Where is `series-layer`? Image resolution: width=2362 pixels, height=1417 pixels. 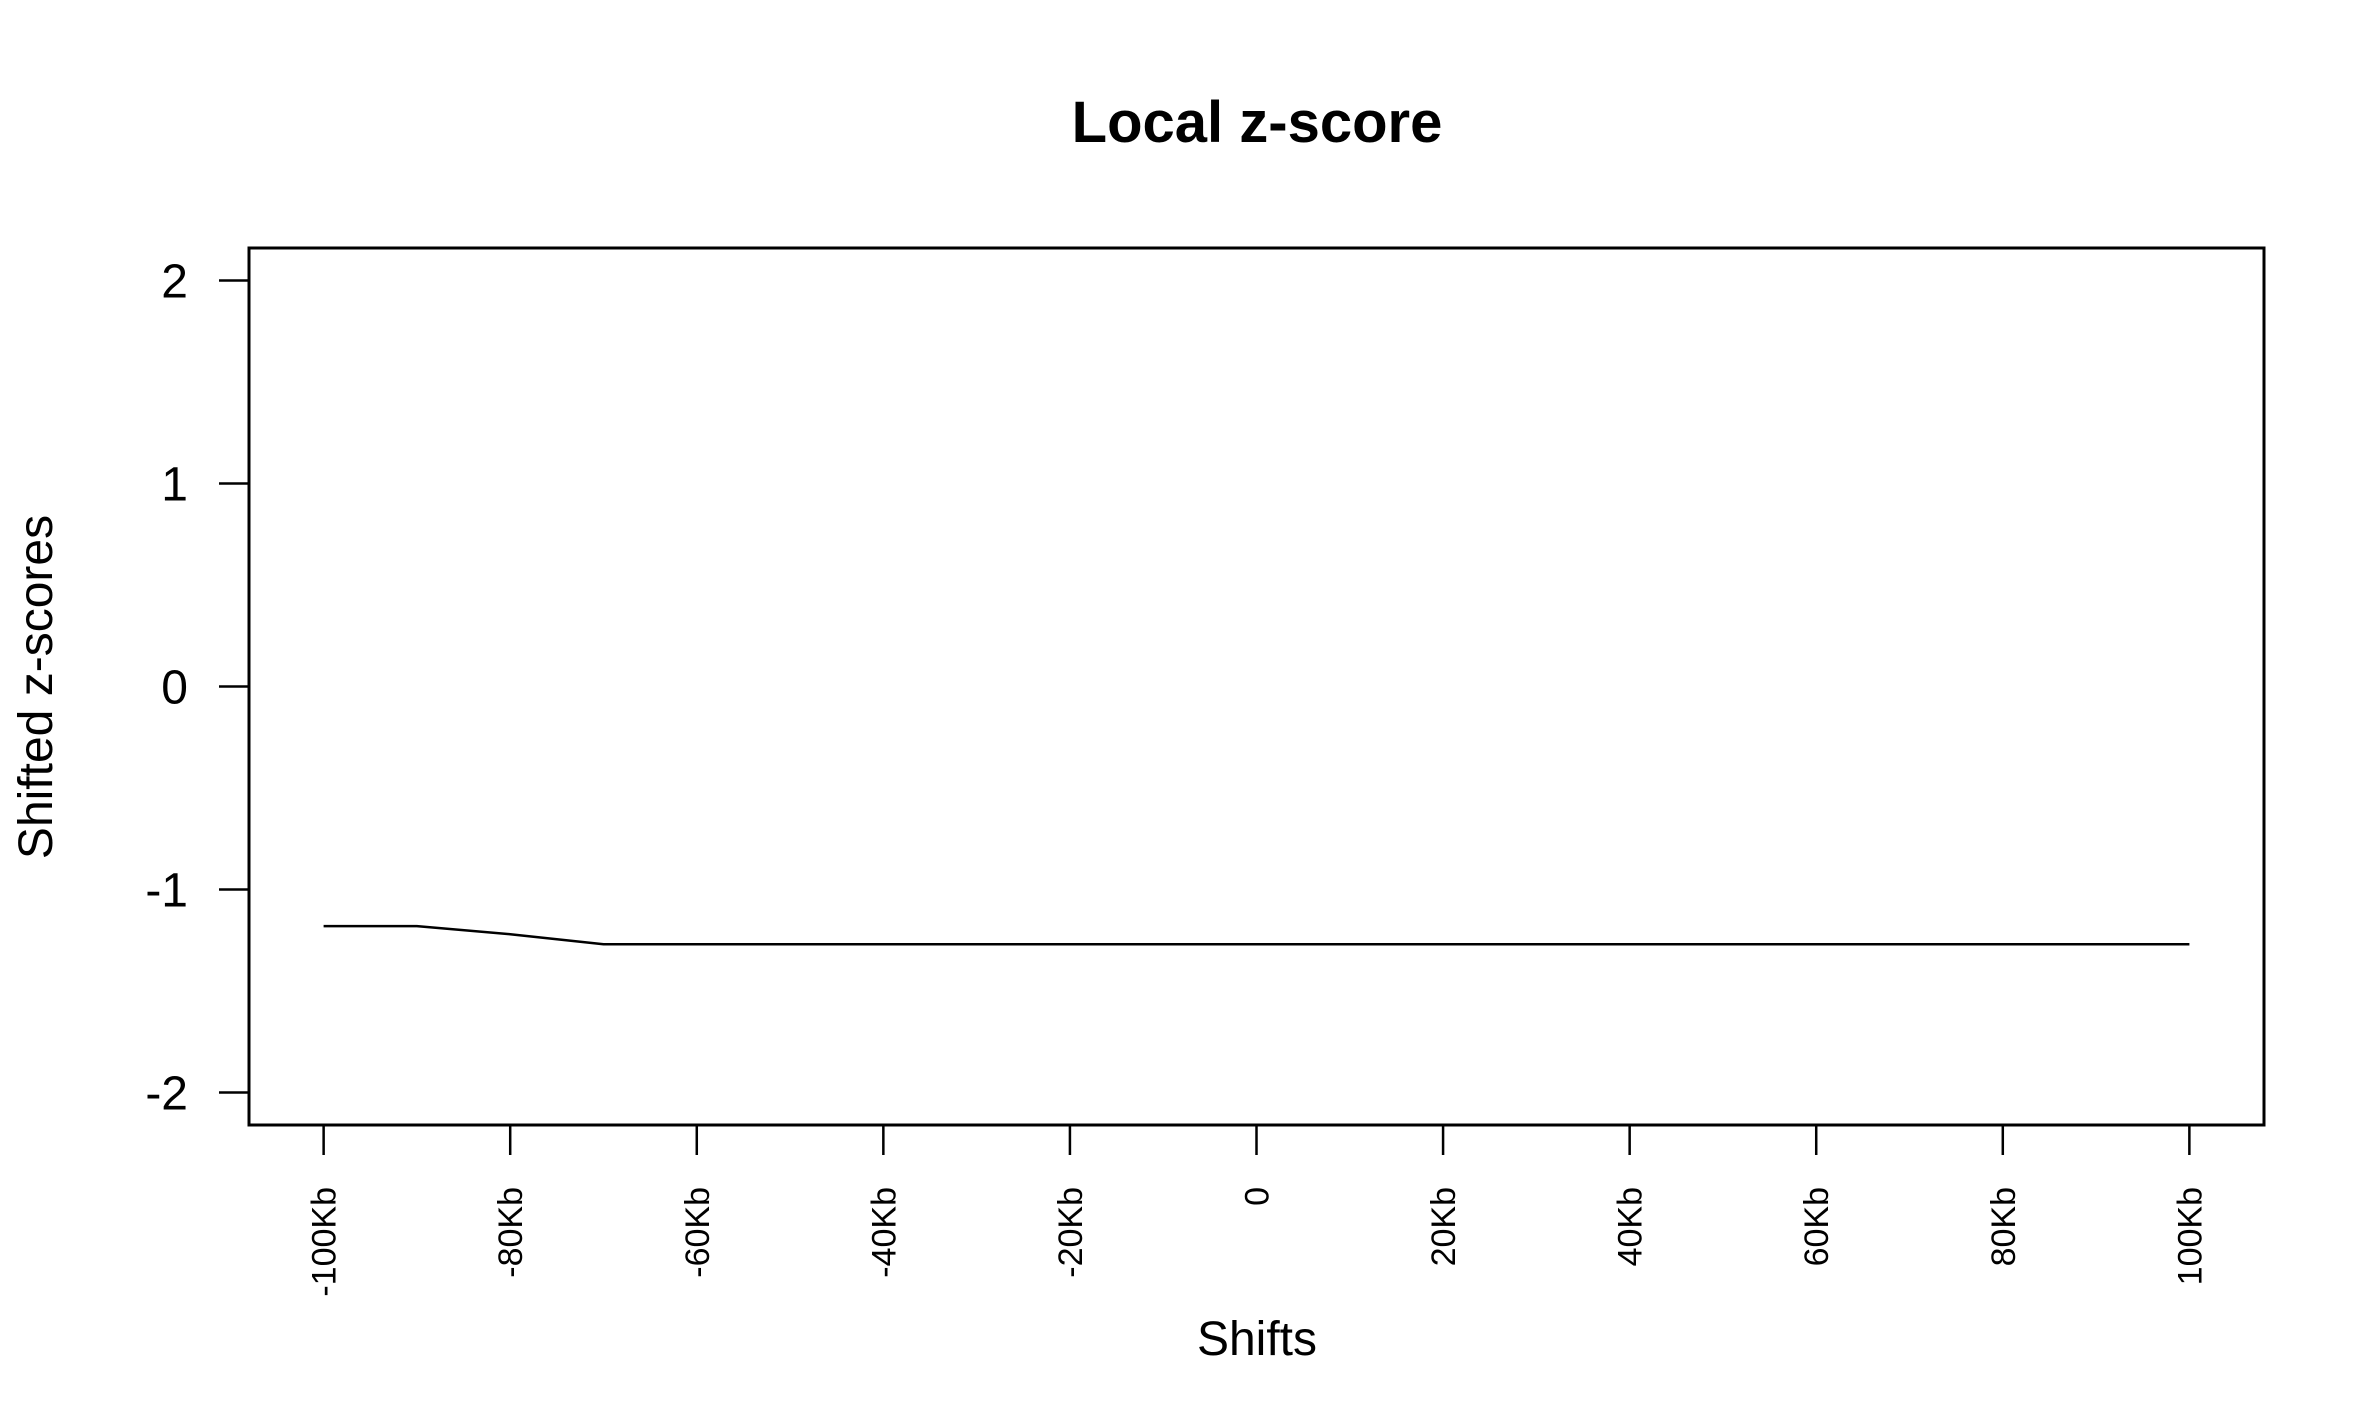
series-layer is located at coordinates (1256, 935).